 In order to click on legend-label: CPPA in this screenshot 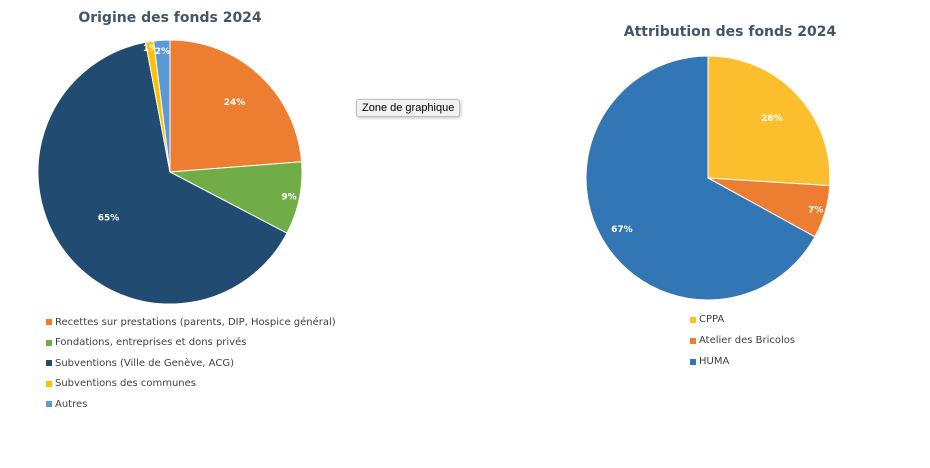, I will do `click(712, 319)`.